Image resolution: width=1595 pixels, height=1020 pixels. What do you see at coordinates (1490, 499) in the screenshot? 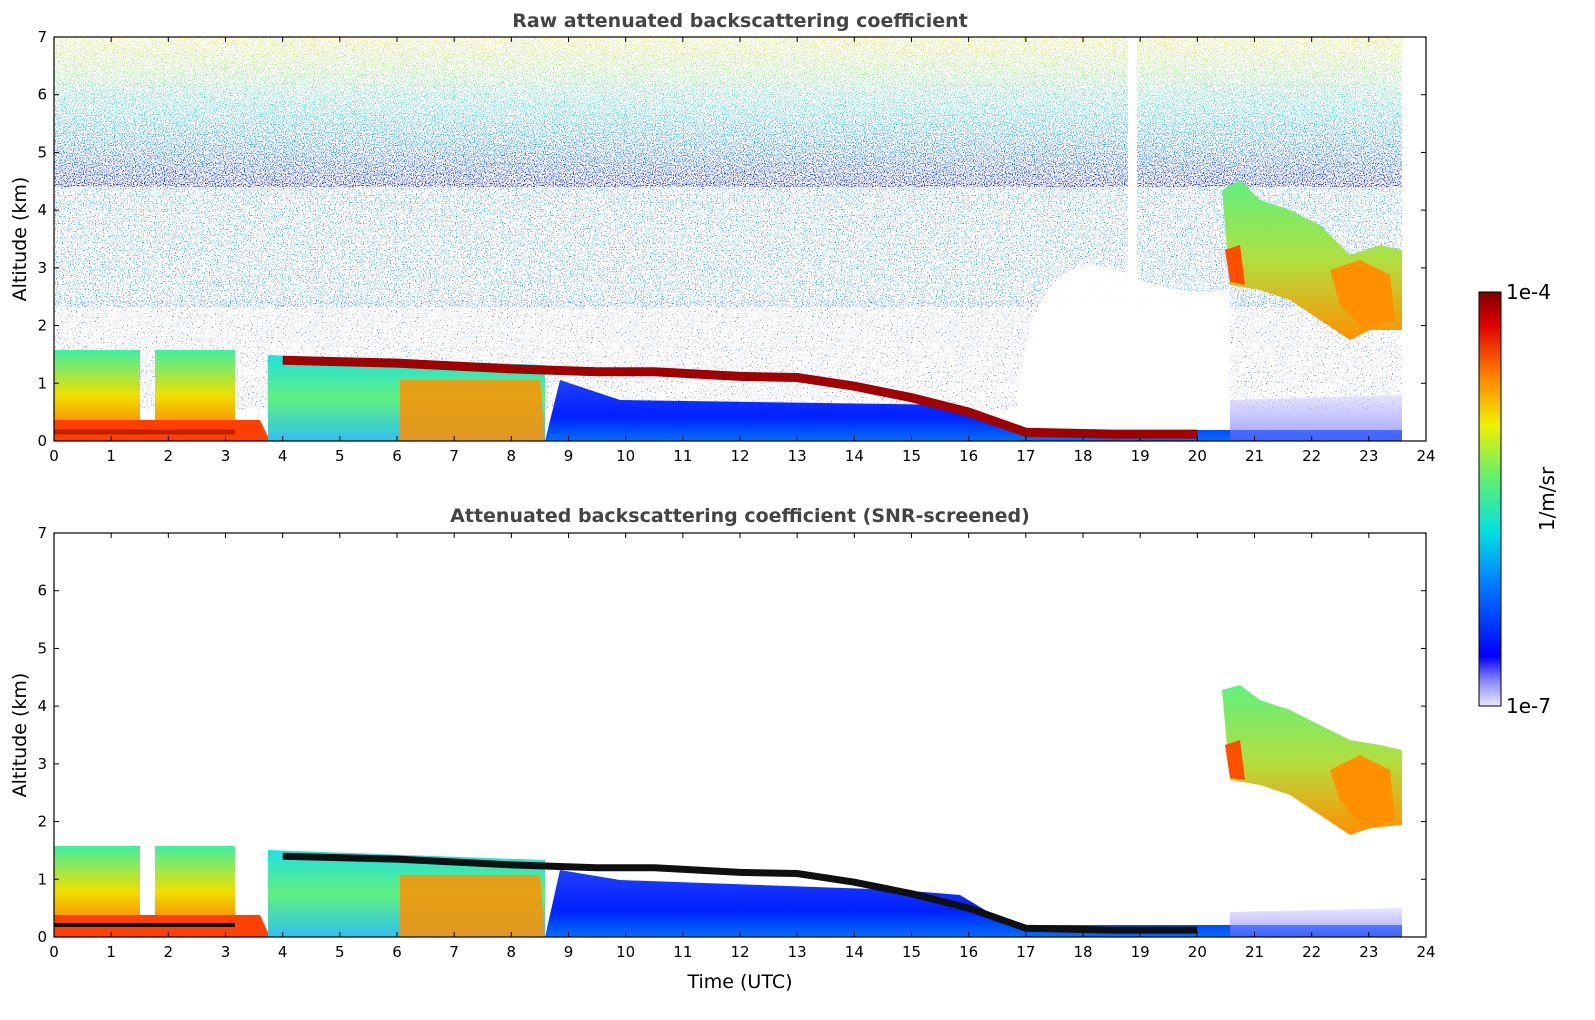
I see `colorbar-gradient` at bounding box center [1490, 499].